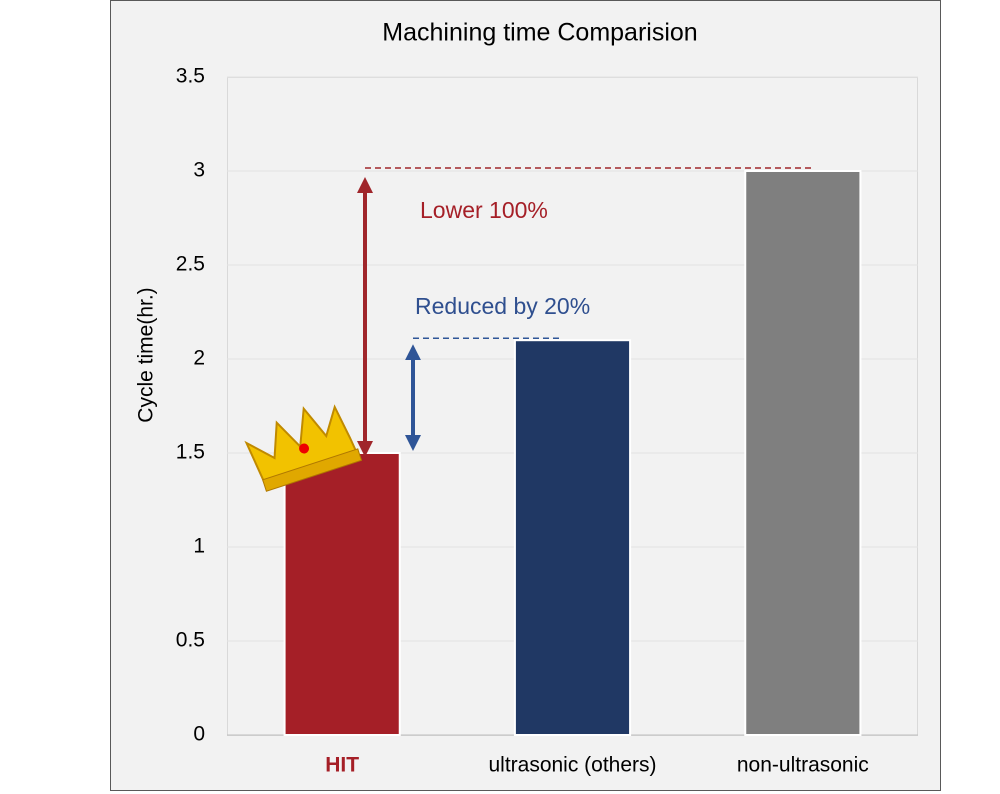 The image size is (1000, 794). I want to click on y-tick-label: 1, so click(199, 546).